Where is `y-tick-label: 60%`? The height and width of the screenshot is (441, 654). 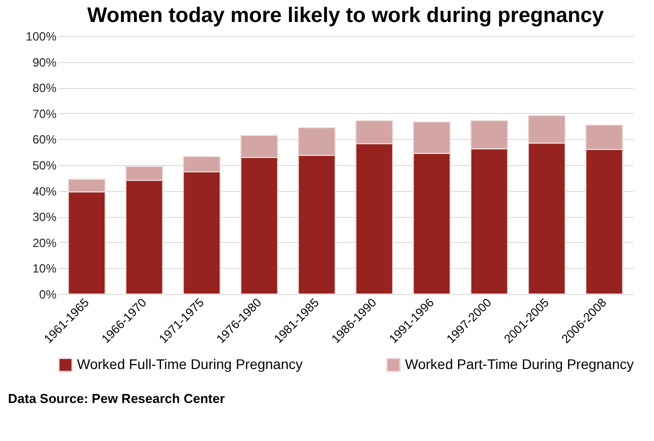 y-tick-label: 60% is located at coordinates (44, 139).